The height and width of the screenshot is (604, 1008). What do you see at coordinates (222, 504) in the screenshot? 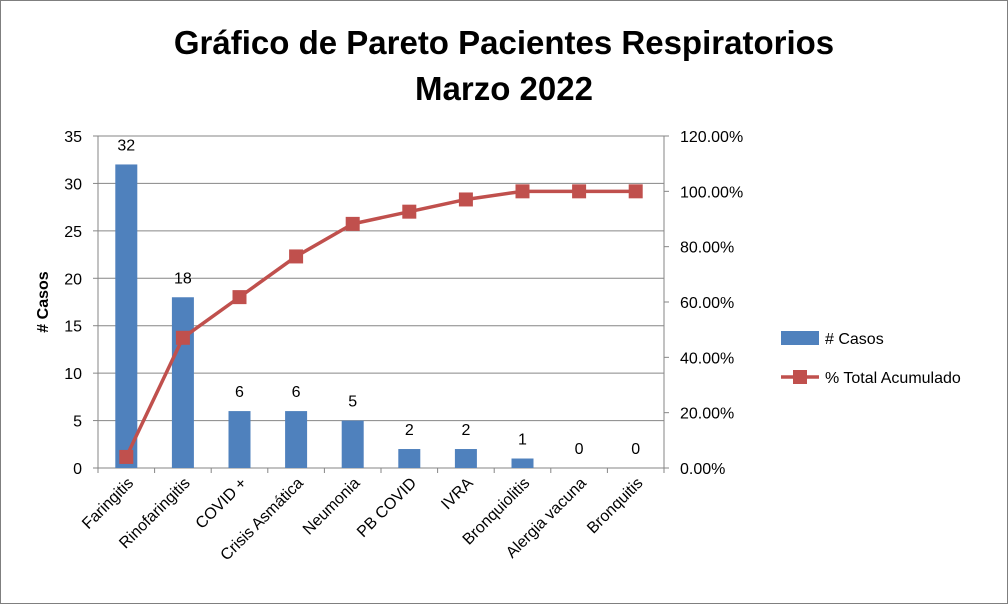
I see `x-axis-category-label: COVID +` at bounding box center [222, 504].